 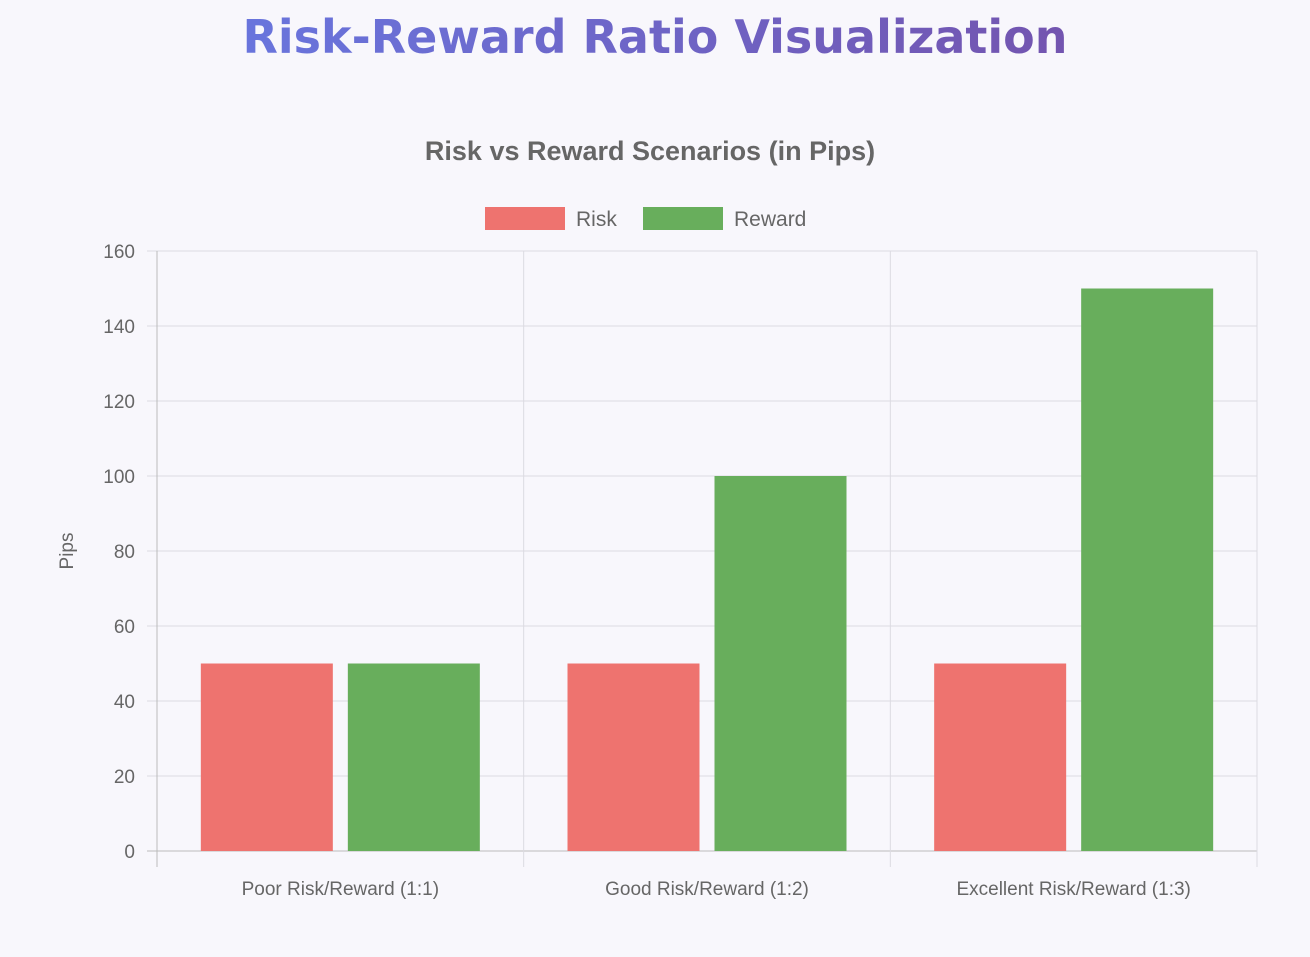 What do you see at coordinates (124, 627) in the screenshot?
I see `y-tick-label: 60` at bounding box center [124, 627].